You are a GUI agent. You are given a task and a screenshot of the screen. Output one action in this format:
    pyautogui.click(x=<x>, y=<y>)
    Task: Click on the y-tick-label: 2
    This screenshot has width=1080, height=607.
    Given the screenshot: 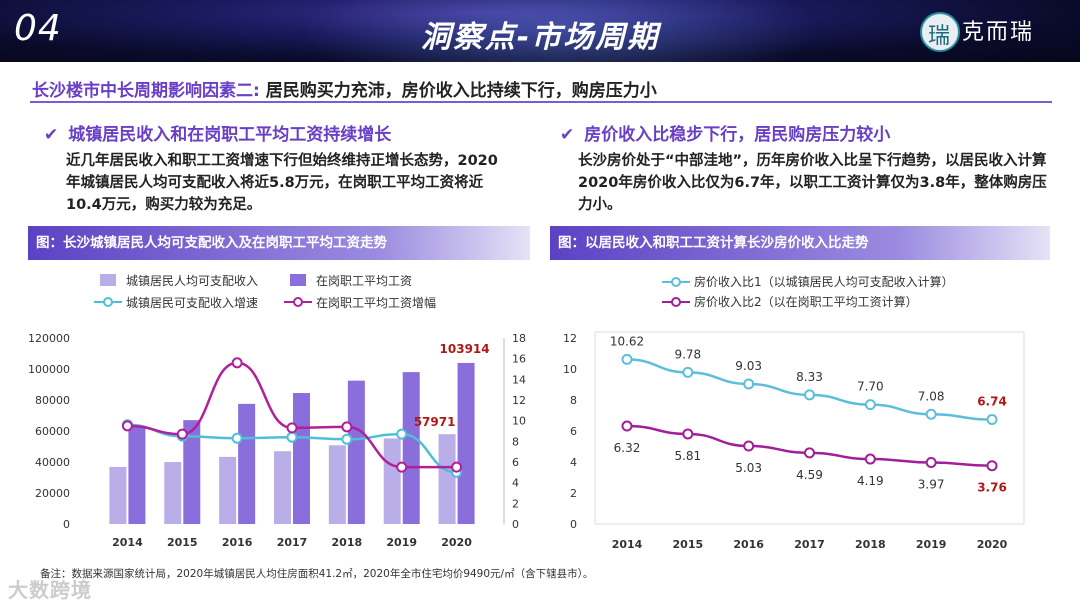 What is the action you would take?
    pyautogui.click(x=573, y=493)
    